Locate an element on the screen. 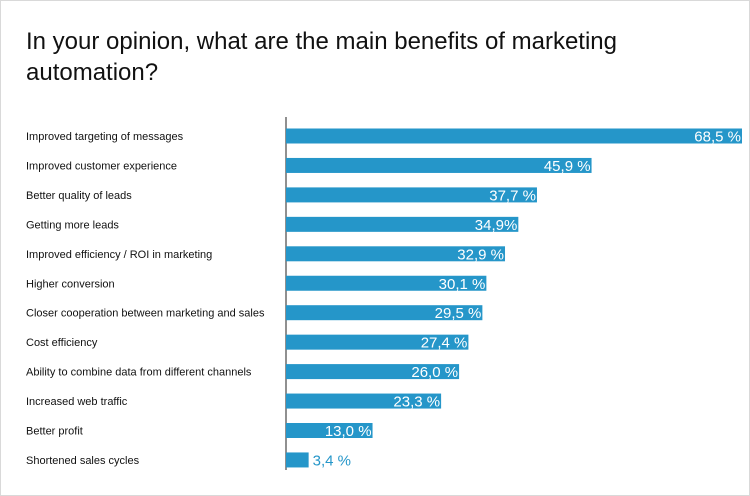 The width and height of the screenshot is (750, 496). value-label: 37,7 % is located at coordinates (512, 195).